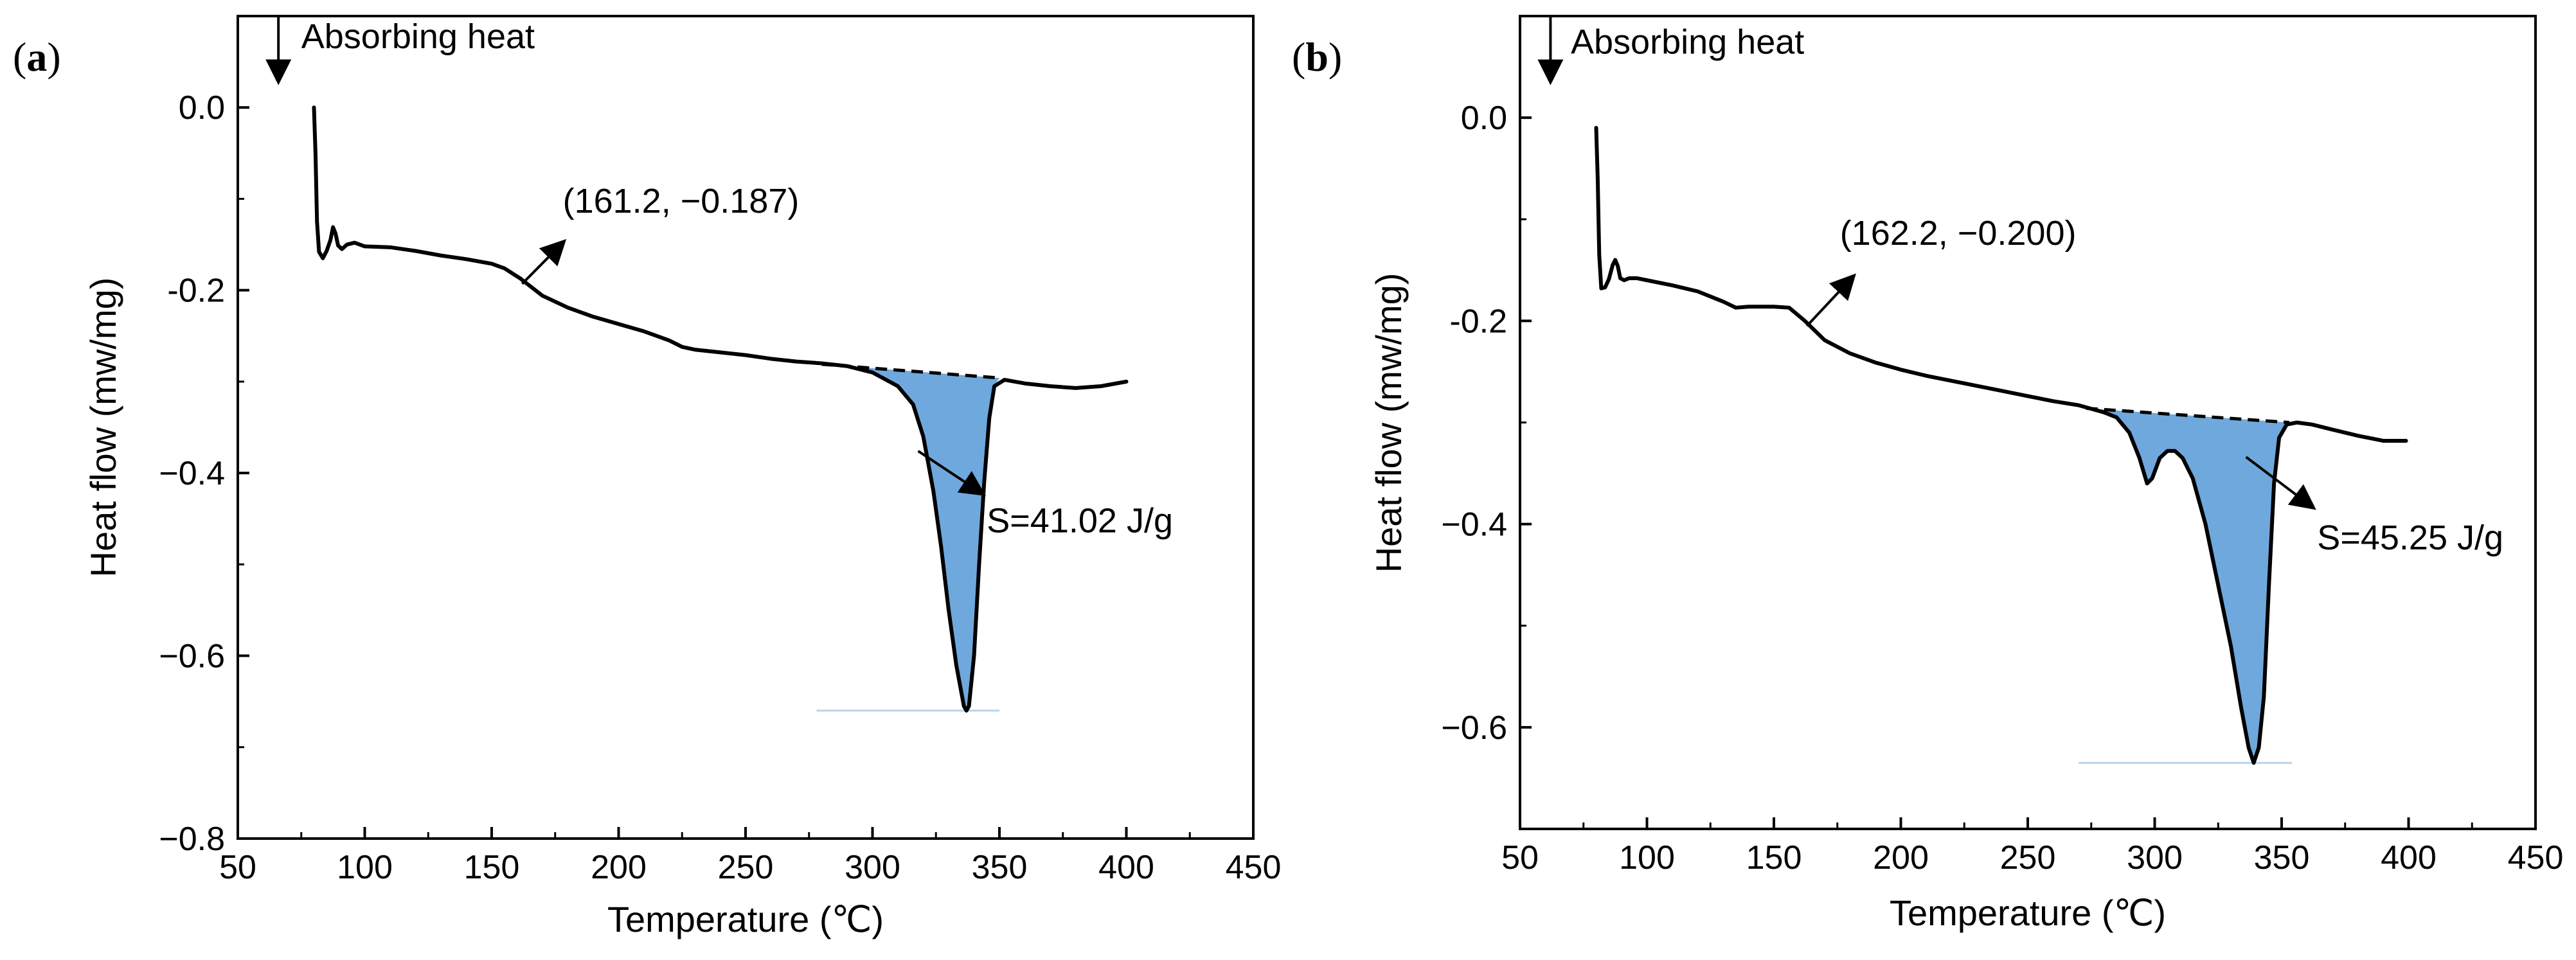 Image resolution: width=2576 pixels, height=960 pixels. Describe the element at coordinates (204, 436) in the screenshot. I see `y-axis-ticks: 0.0 -0.2 −0.4 −0.6 −0.8` at that location.